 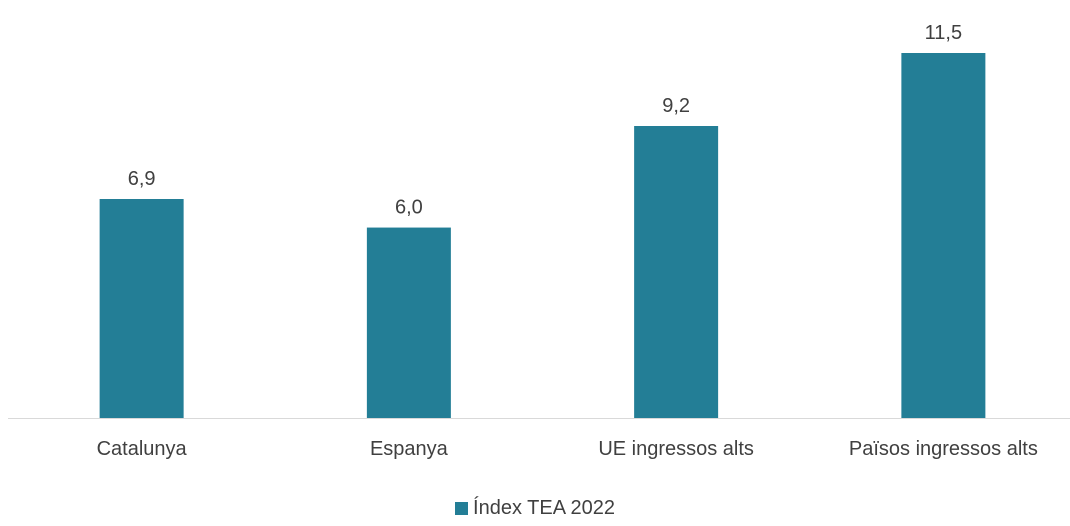 What do you see at coordinates (943, 449) in the screenshot?
I see `category-label: Països ingressos alts` at bounding box center [943, 449].